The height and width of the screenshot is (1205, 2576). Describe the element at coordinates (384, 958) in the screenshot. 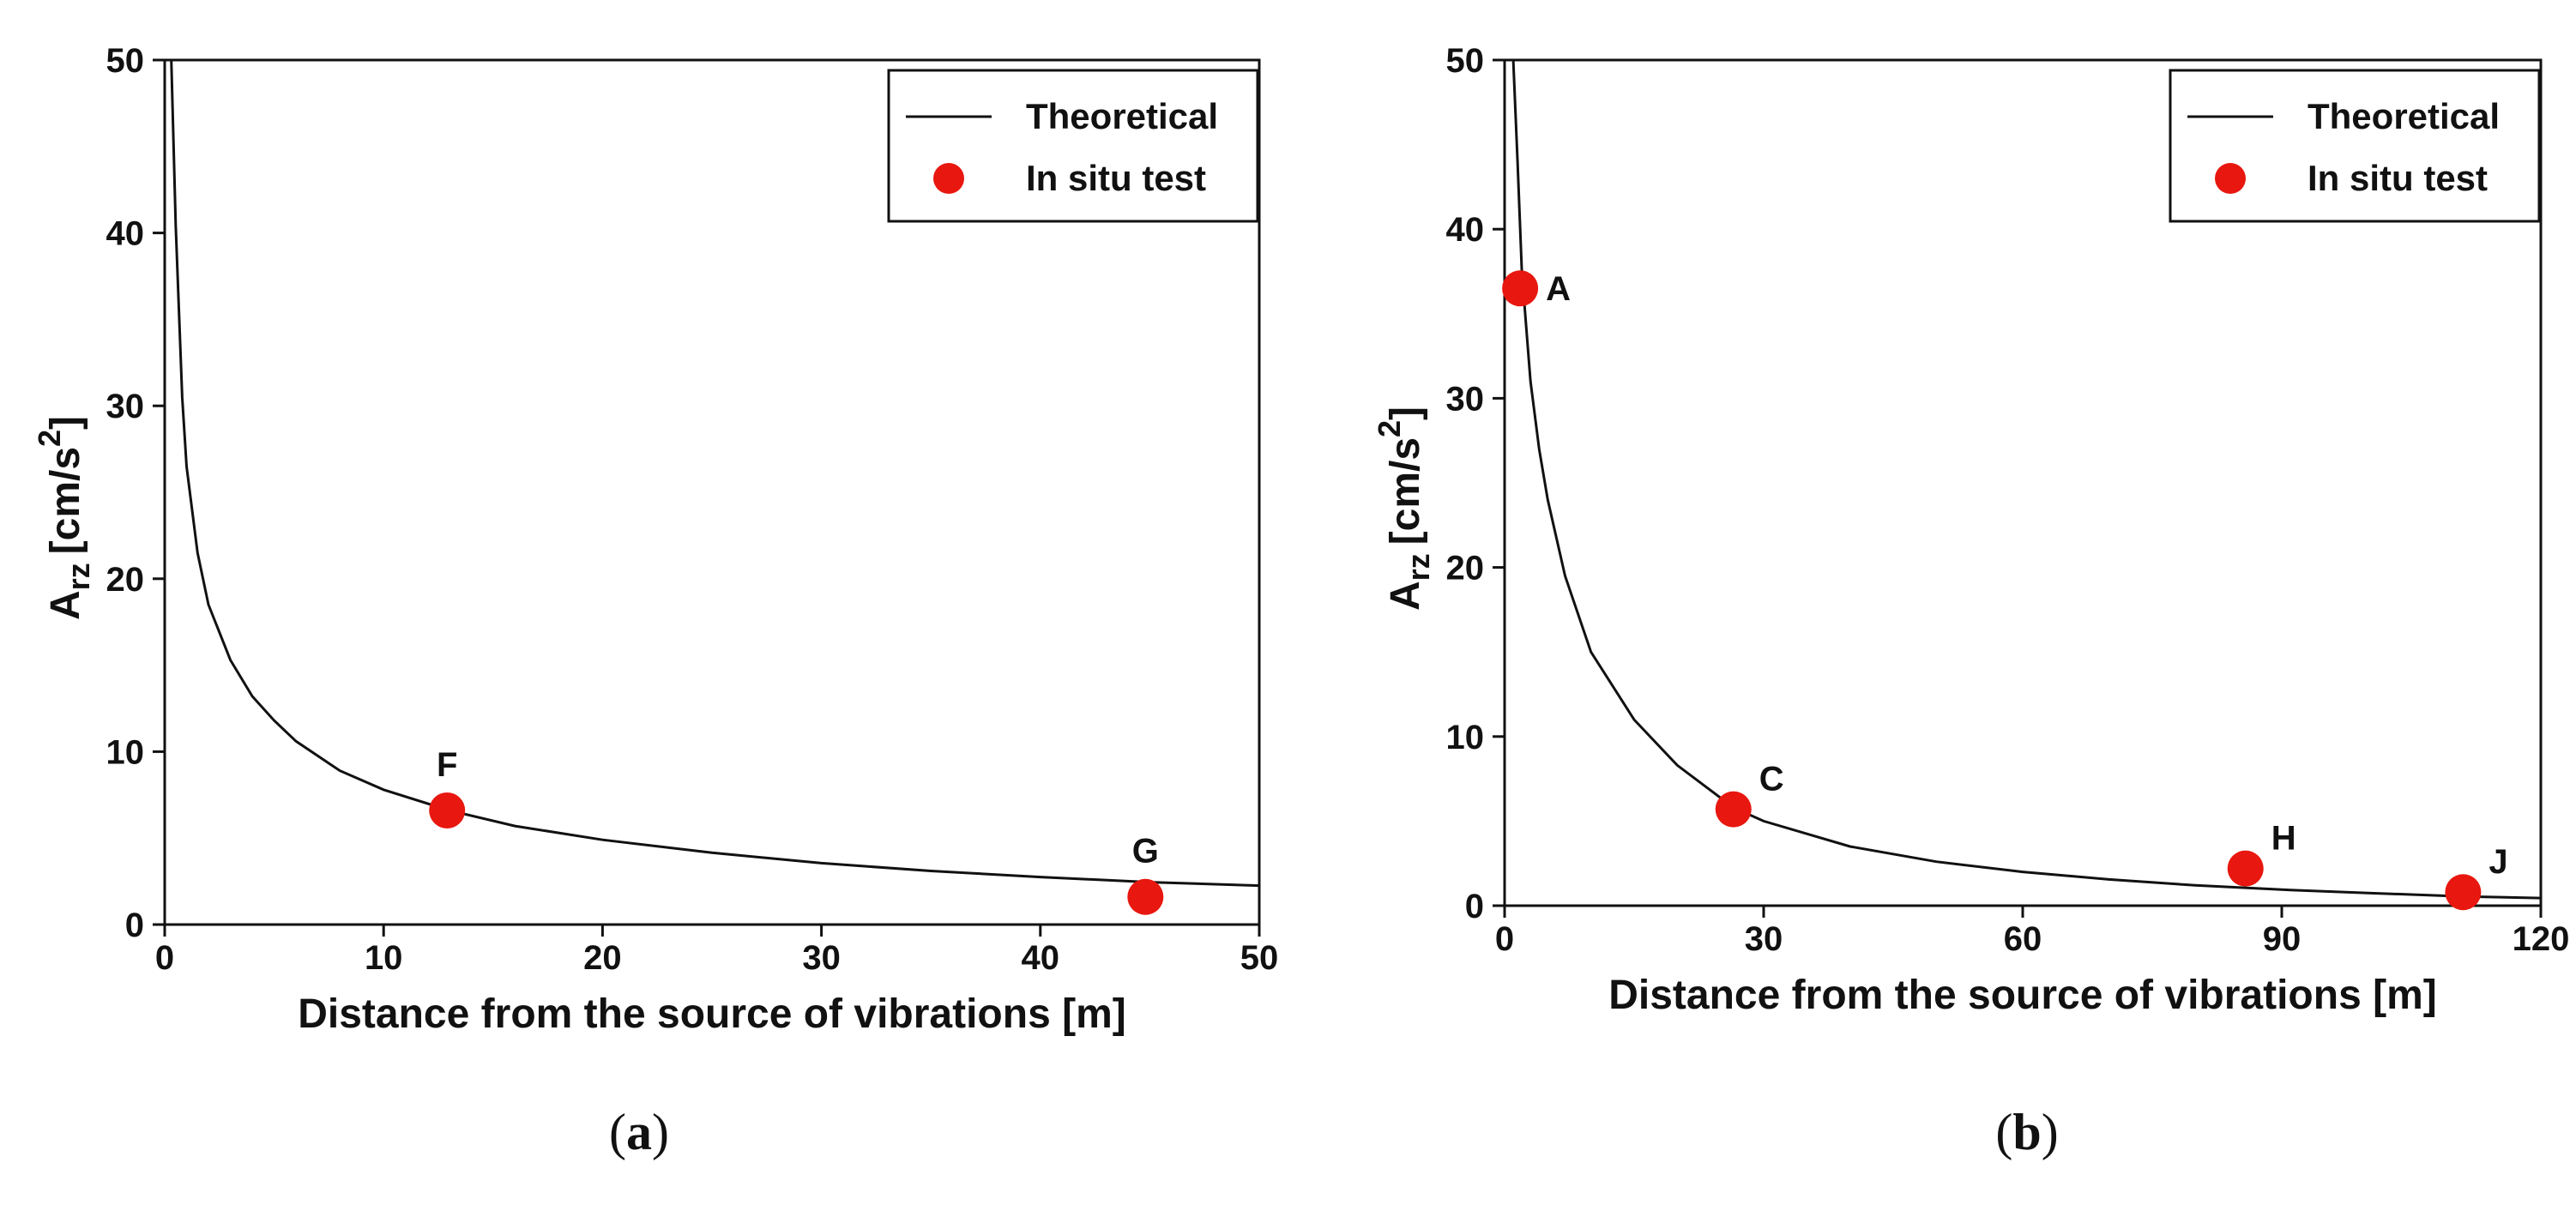

I see `x-tick-label: 10` at that location.